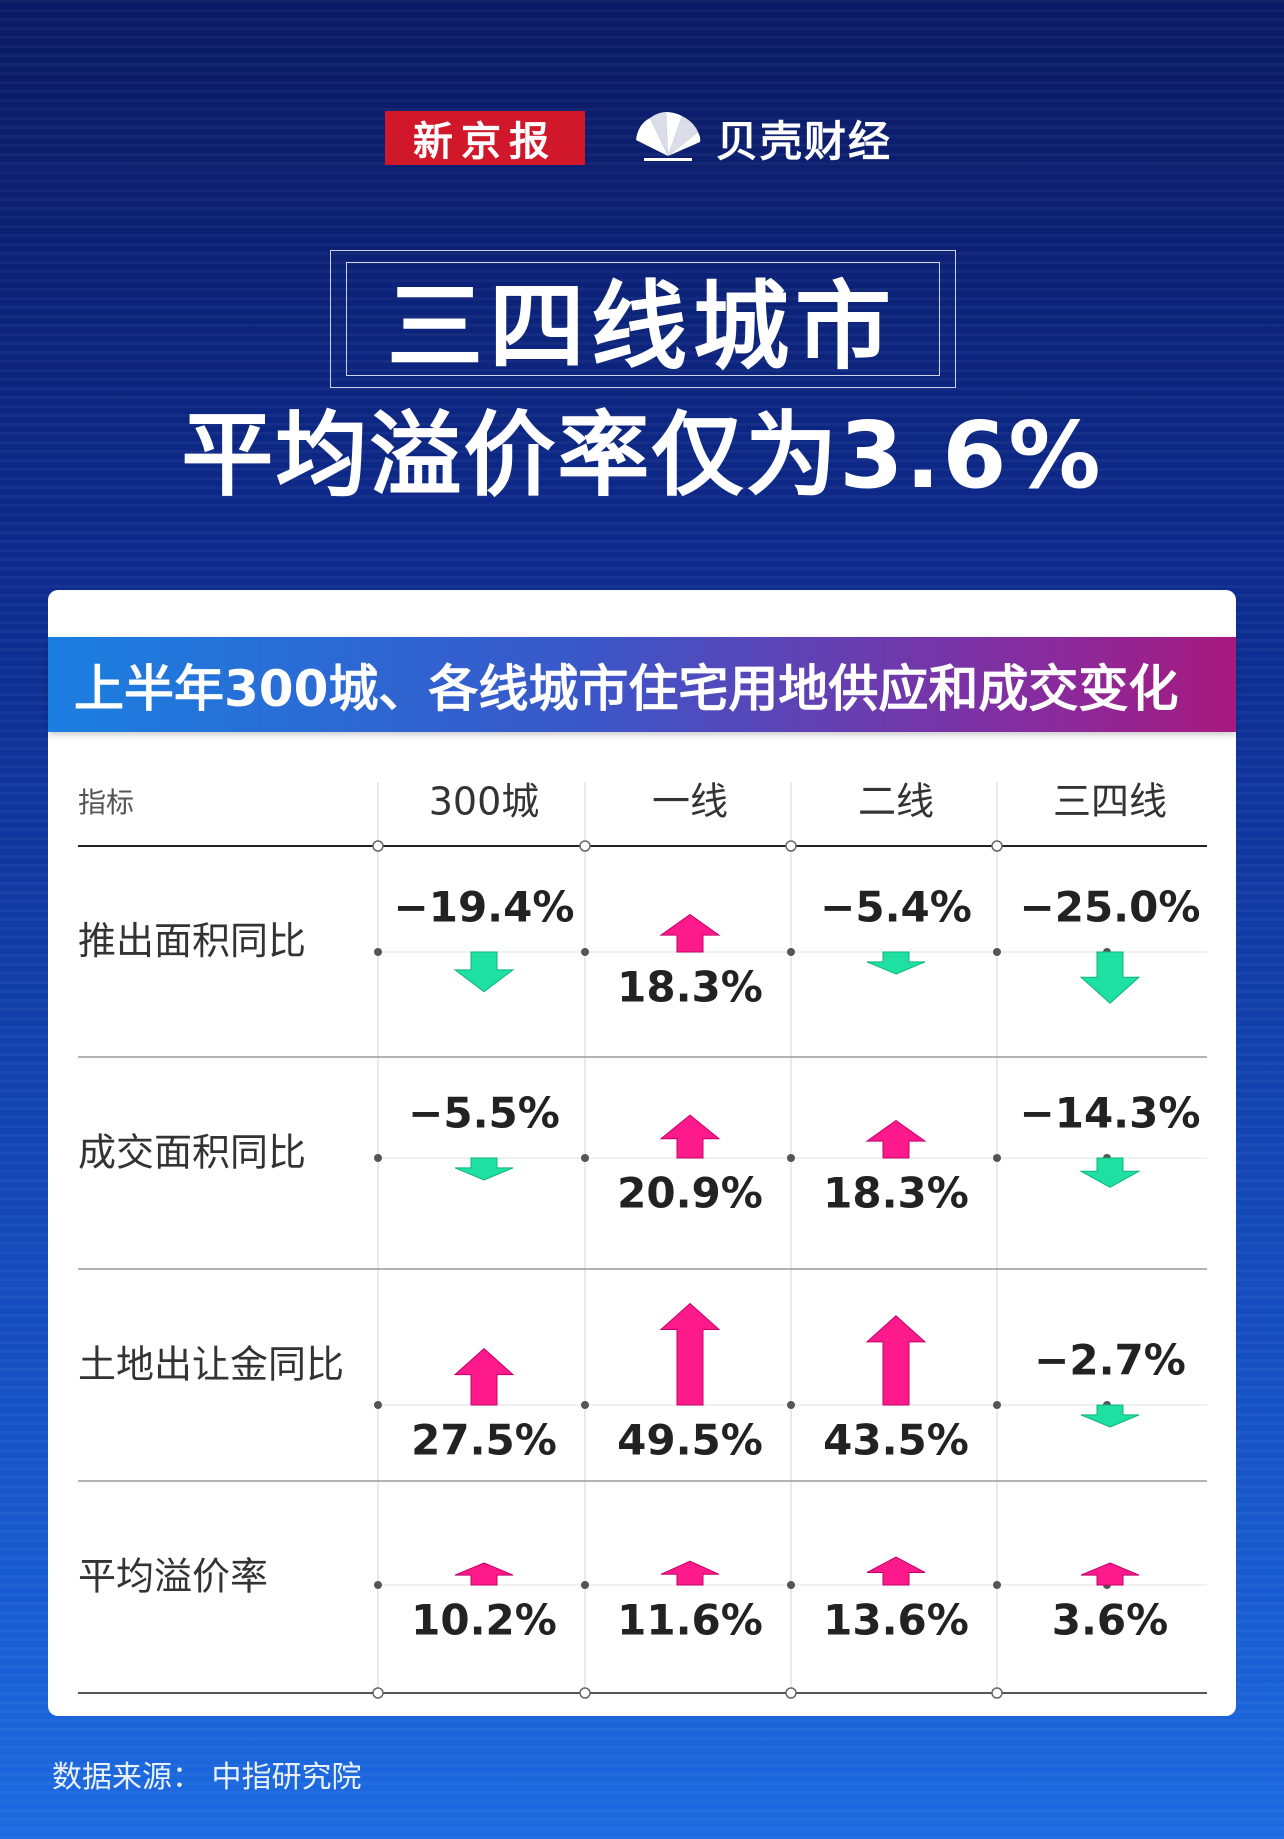 This screenshot has height=1839, width=1284. What do you see at coordinates (642, 326) in the screenshot?
I see `title-line-1: 三四线城市` at bounding box center [642, 326].